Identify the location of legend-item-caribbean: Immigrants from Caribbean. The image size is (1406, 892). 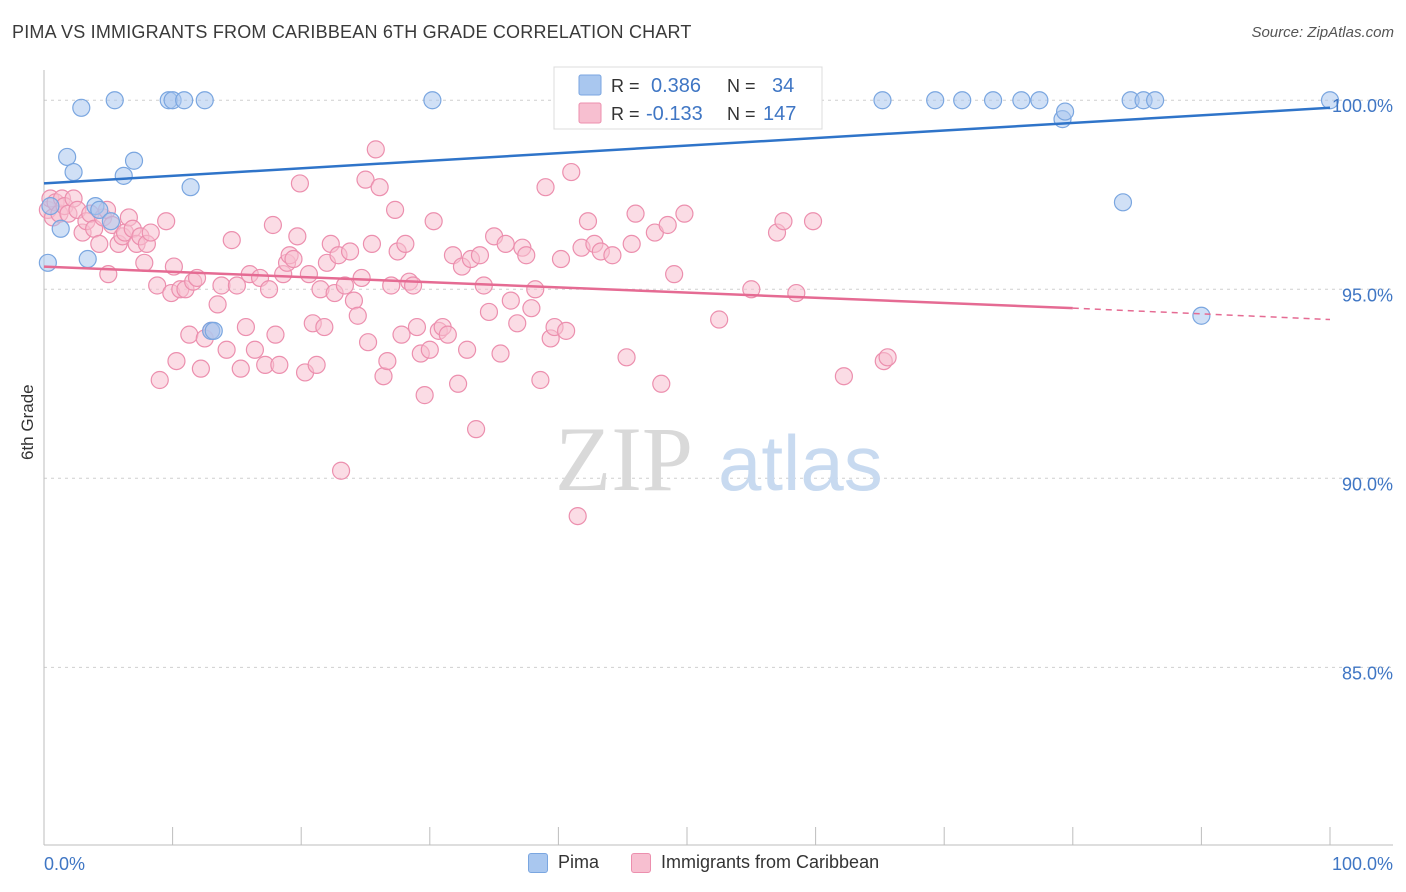
(755, 862).